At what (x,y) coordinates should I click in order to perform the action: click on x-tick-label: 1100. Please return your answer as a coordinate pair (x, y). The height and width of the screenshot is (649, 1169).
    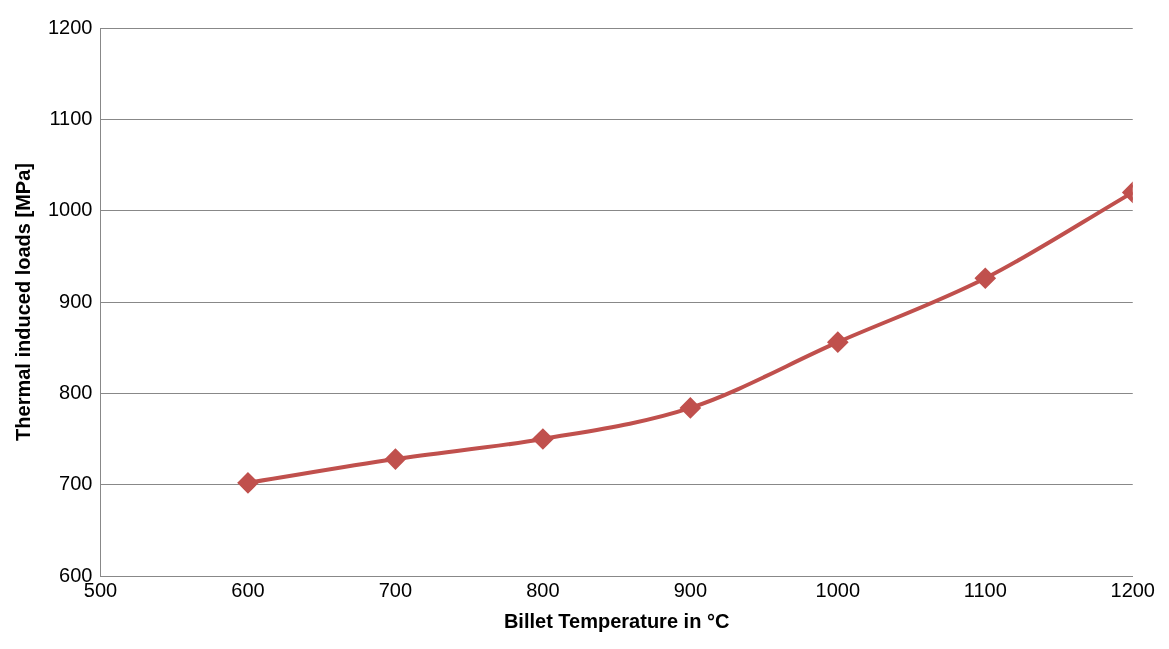
    Looking at the image, I should click on (985, 589).